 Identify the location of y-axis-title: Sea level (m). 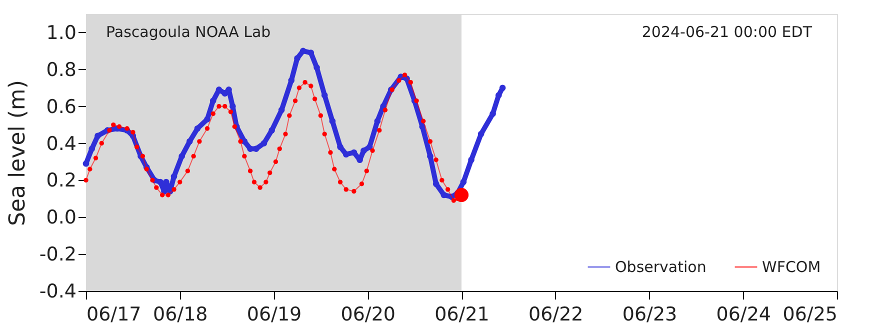
(17, 153).